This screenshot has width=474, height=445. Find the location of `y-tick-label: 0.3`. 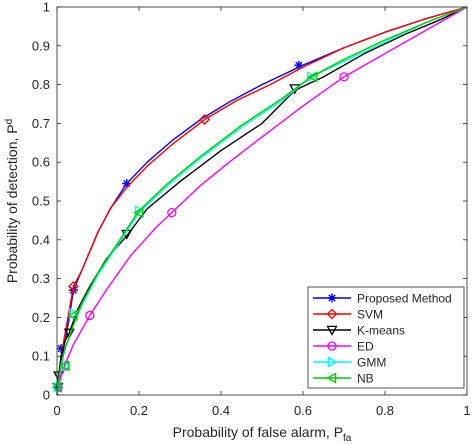

y-tick-label: 0.3 is located at coordinates (41, 278).